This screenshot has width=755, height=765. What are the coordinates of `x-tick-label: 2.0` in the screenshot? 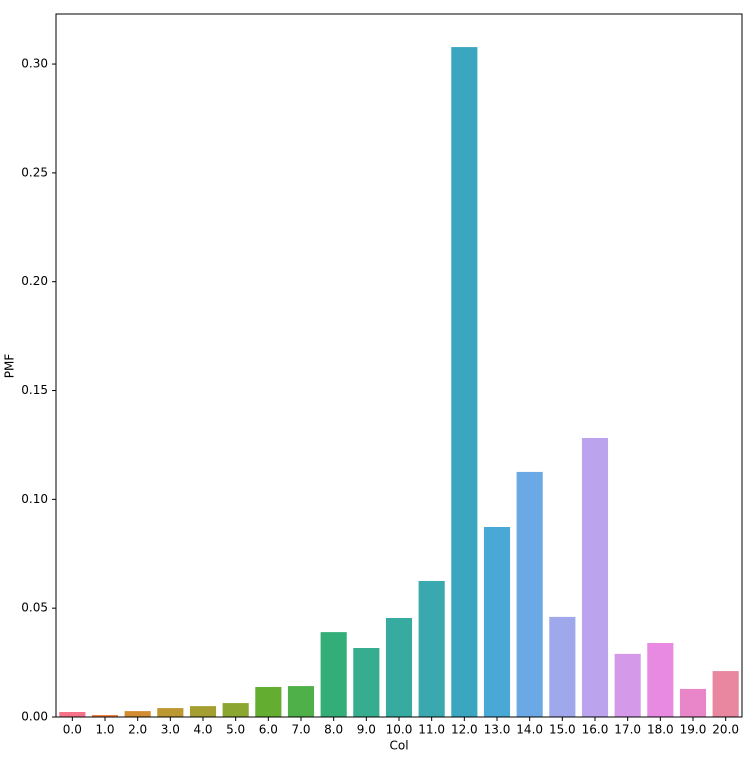 It's located at (137, 730).